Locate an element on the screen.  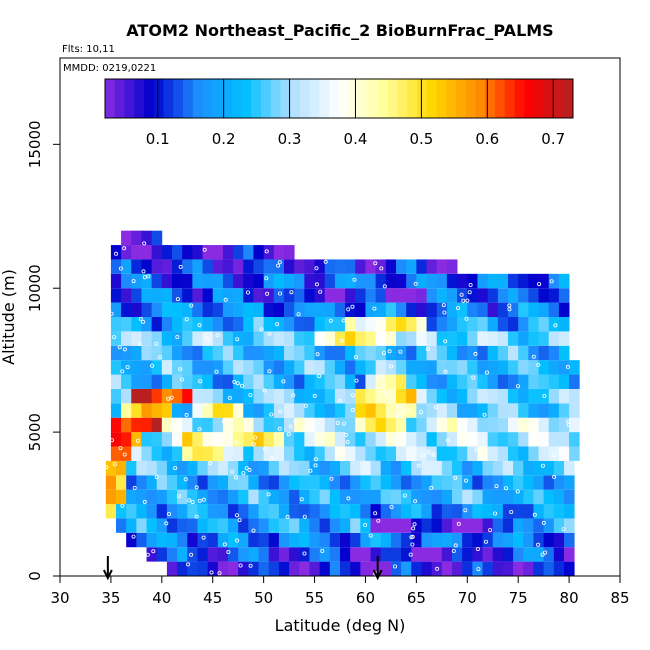
colorbar-tick-label: 0.2 is located at coordinates (224, 139).